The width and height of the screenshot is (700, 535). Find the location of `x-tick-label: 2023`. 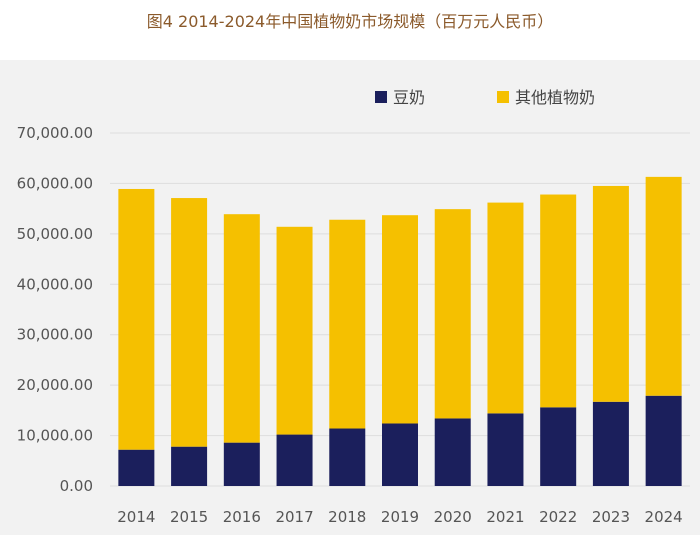

x-tick-label: 2023 is located at coordinates (611, 517).